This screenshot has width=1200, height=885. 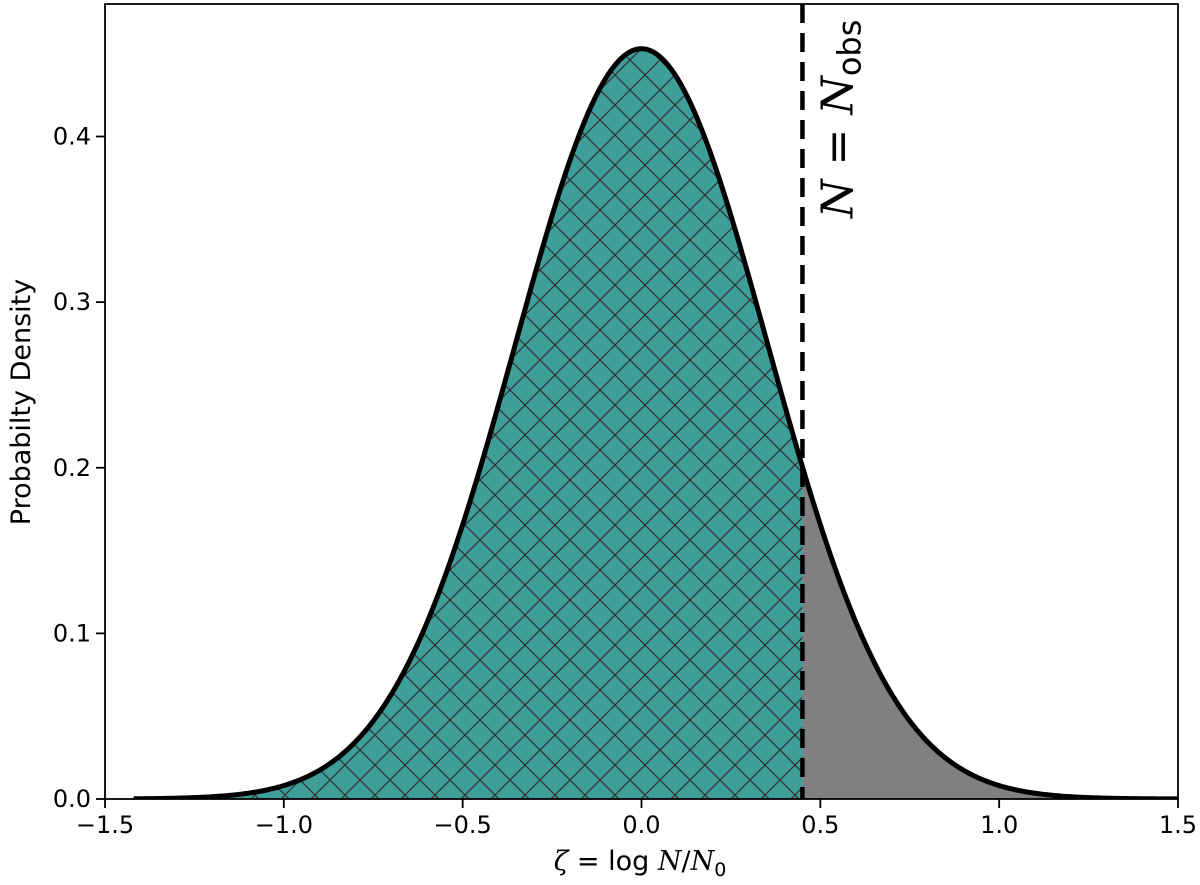 What do you see at coordinates (837, 95) in the screenshot?
I see `threshold-label-var2: N` at bounding box center [837, 95].